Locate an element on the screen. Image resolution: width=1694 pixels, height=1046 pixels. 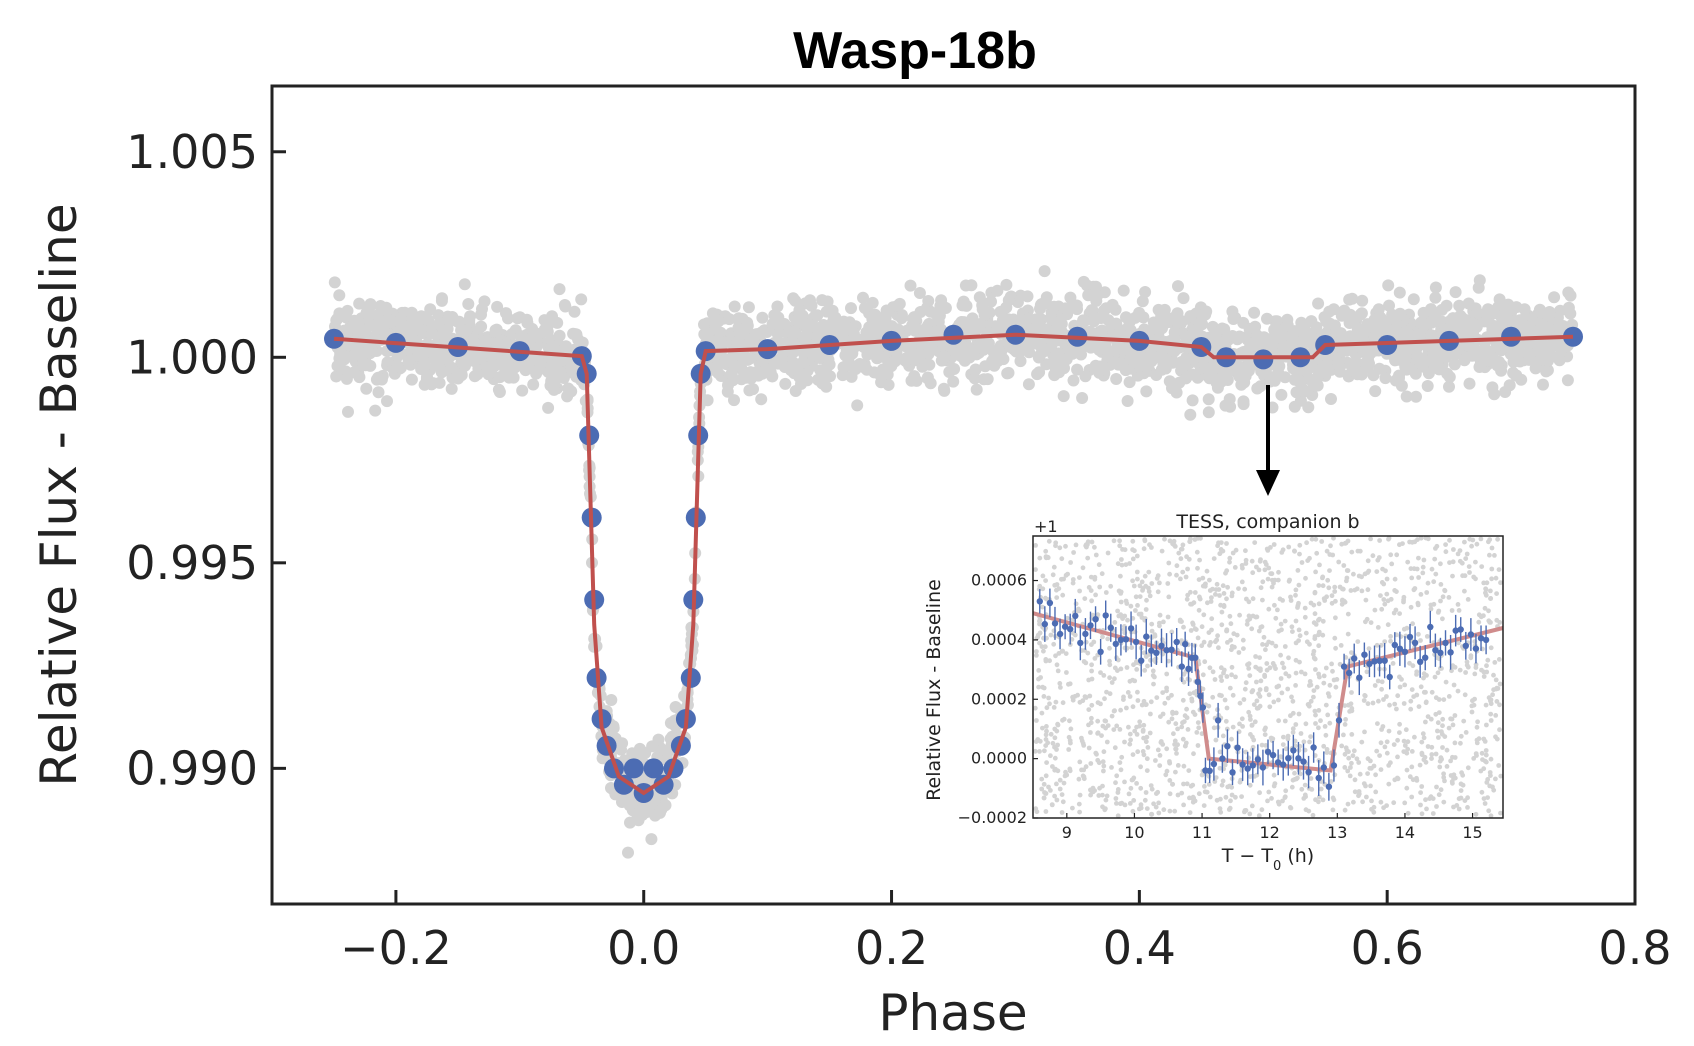
inset-x-tick-label: 14 is located at coordinates (1405, 832).